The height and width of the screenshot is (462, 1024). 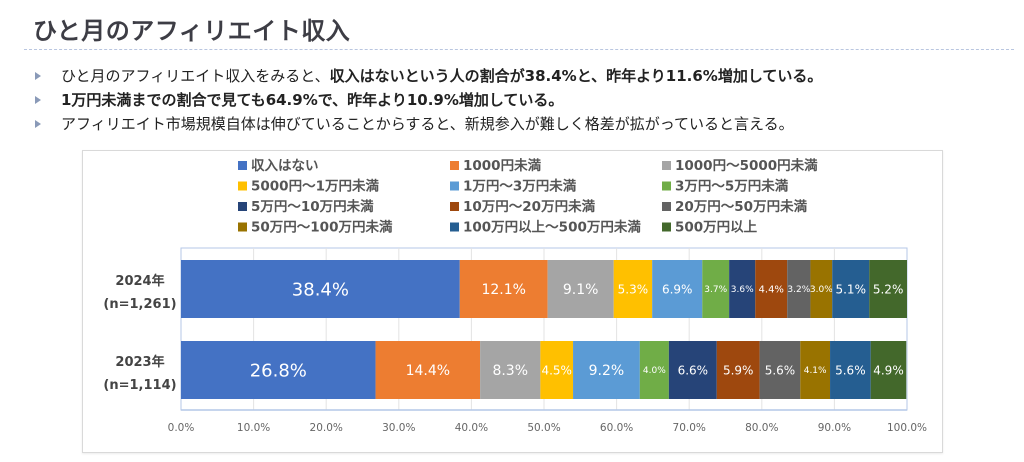 I want to click on data-label-1-4: 9.2%, so click(x=607, y=371).